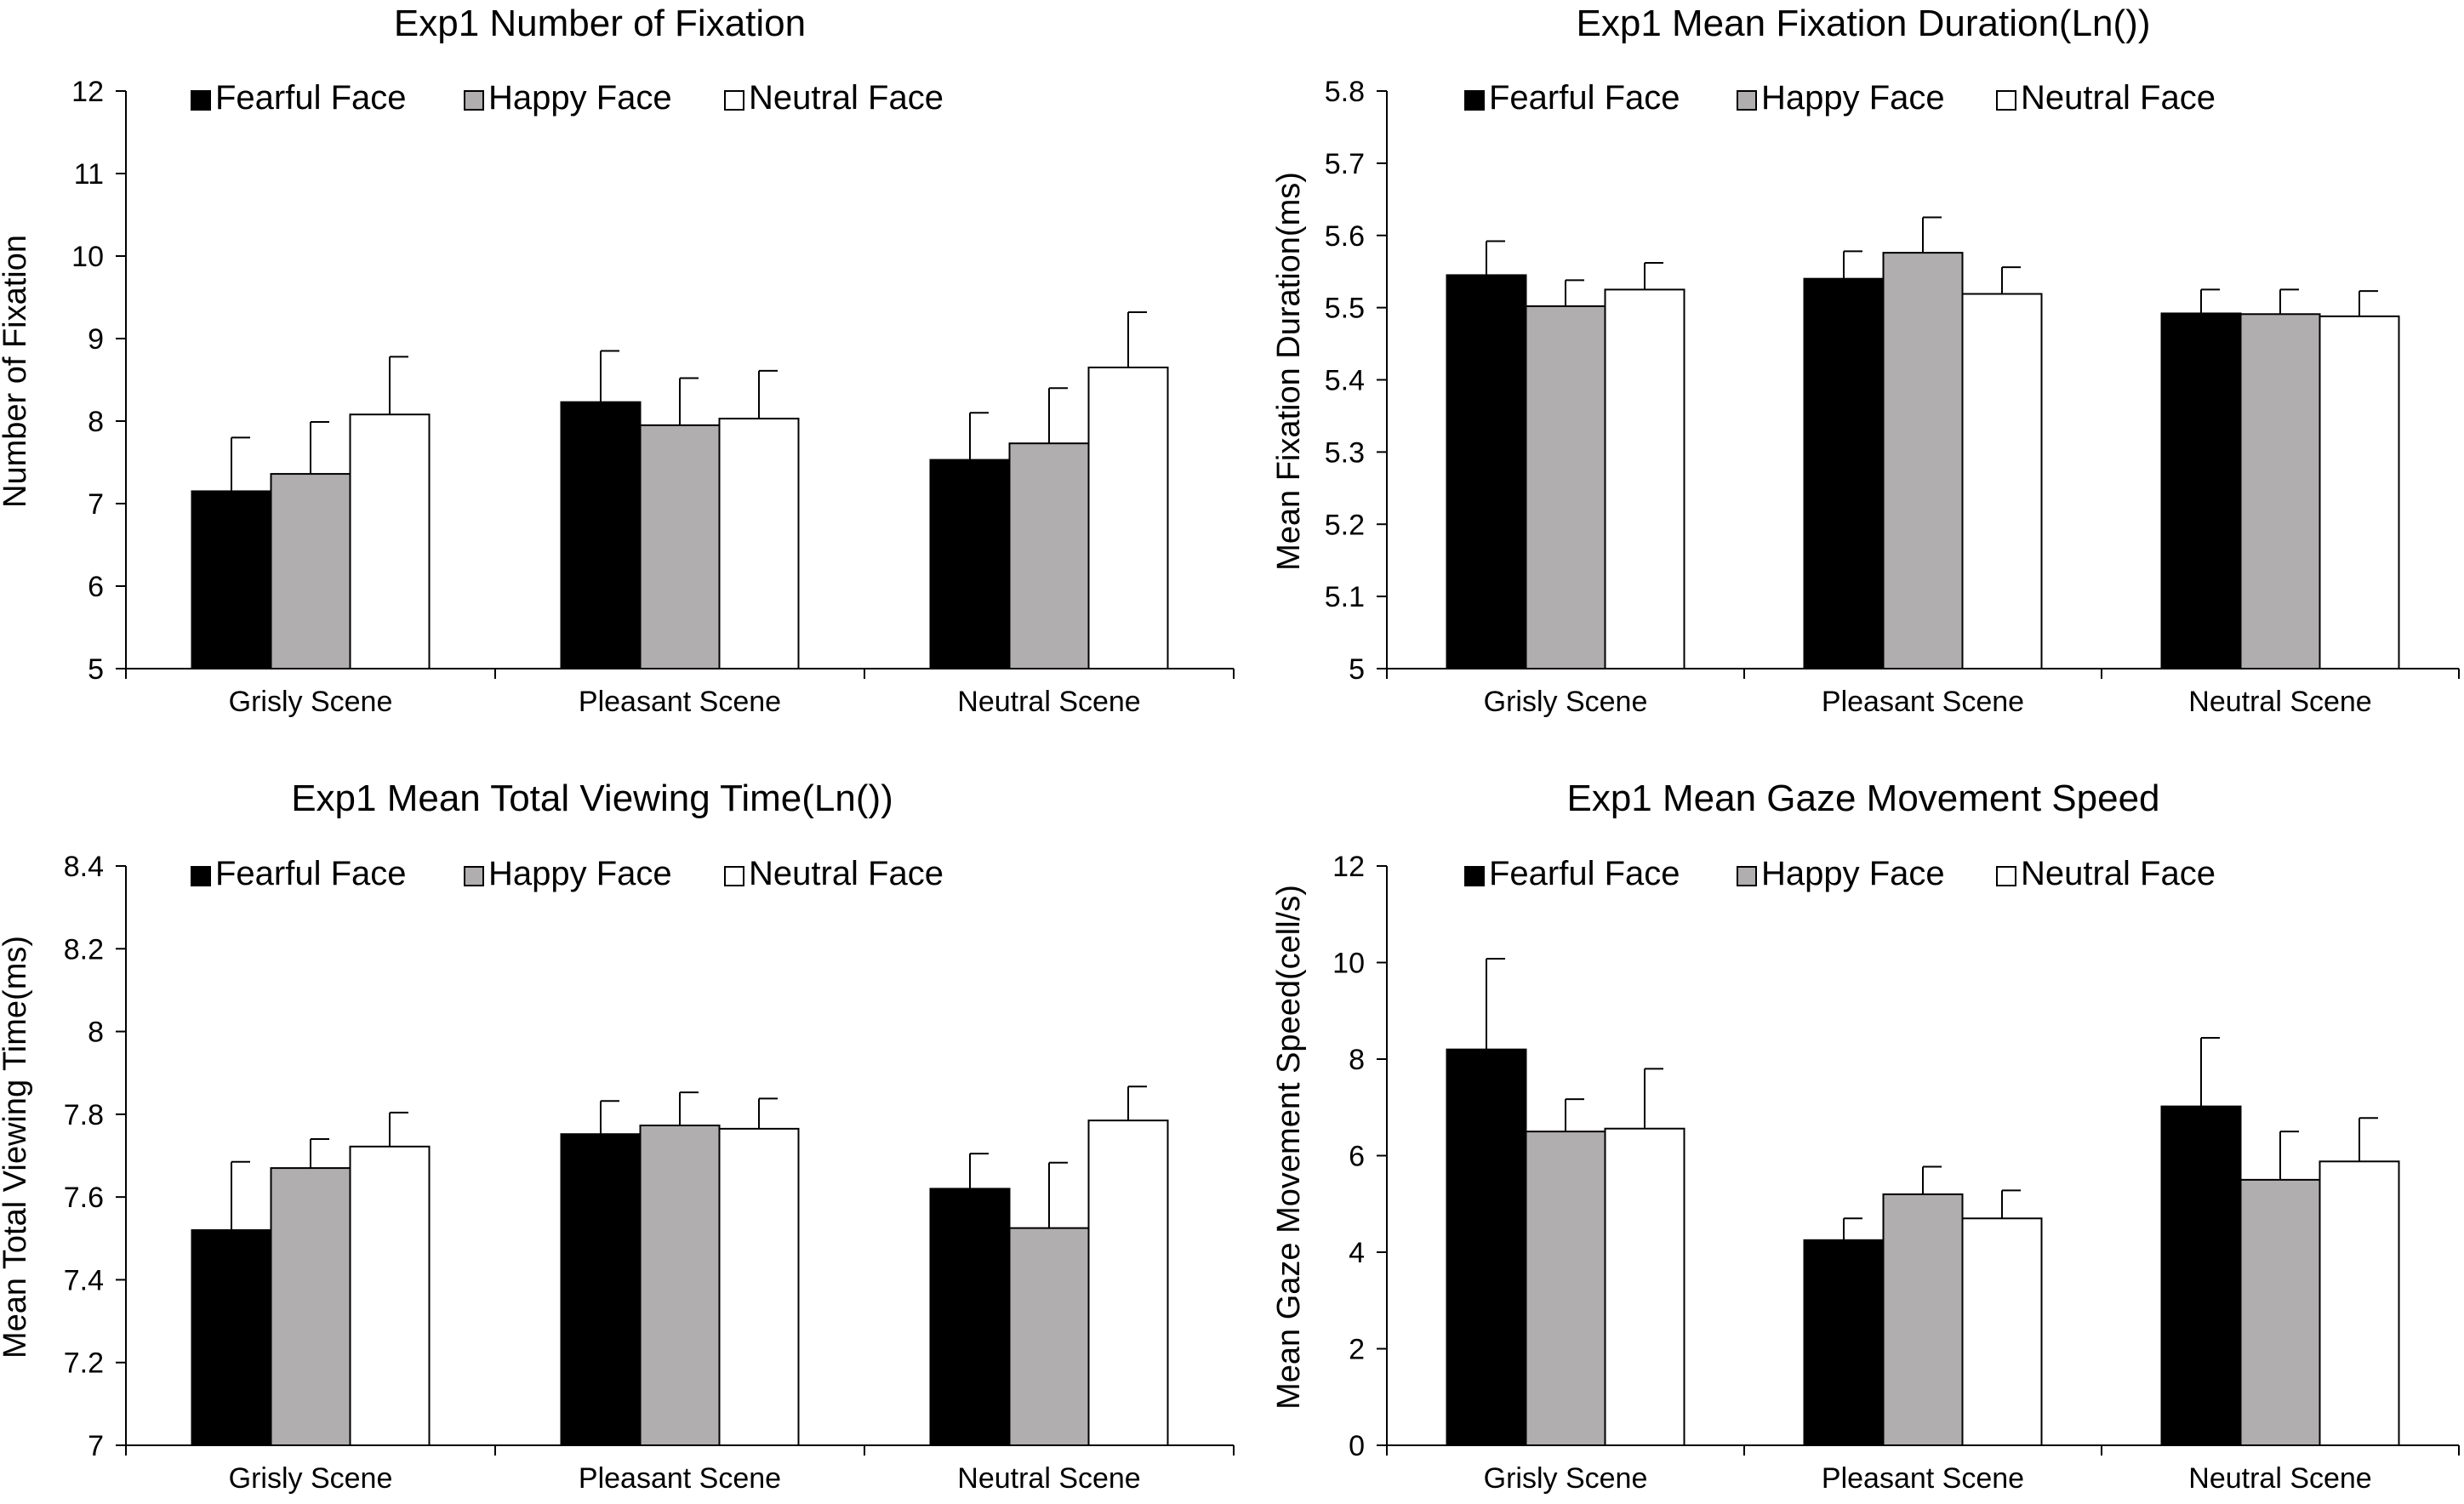 This screenshot has width=2464, height=1504. Describe the element at coordinates (1345, 597) in the screenshot. I see `y-tick-label: 5.1` at that location.